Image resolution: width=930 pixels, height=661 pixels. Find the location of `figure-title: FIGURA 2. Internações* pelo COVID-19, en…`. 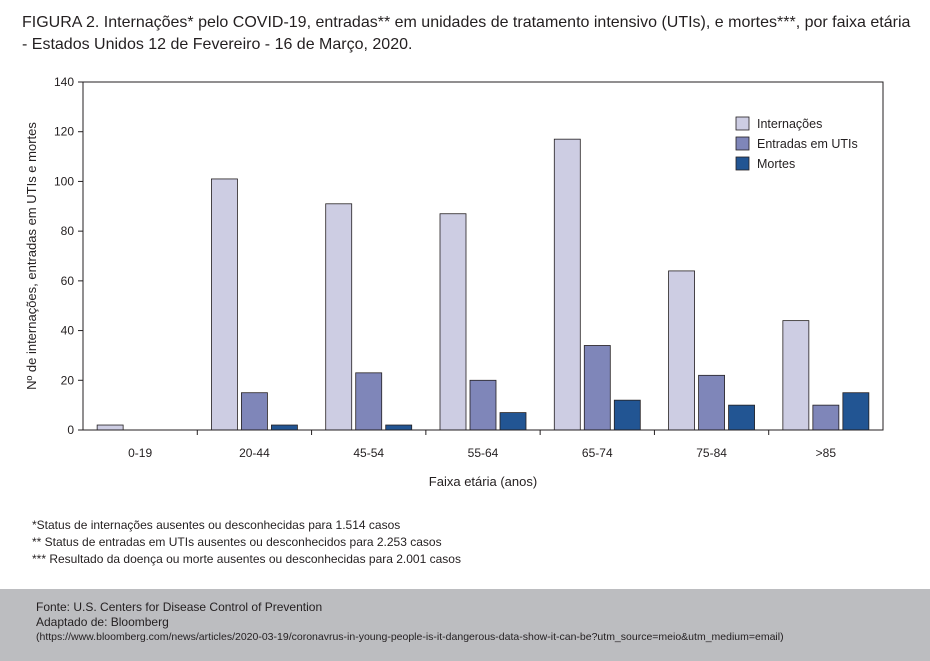

figure-title: FIGURA 2. Internações* pelo COVID-19, en… is located at coordinates (466, 33).